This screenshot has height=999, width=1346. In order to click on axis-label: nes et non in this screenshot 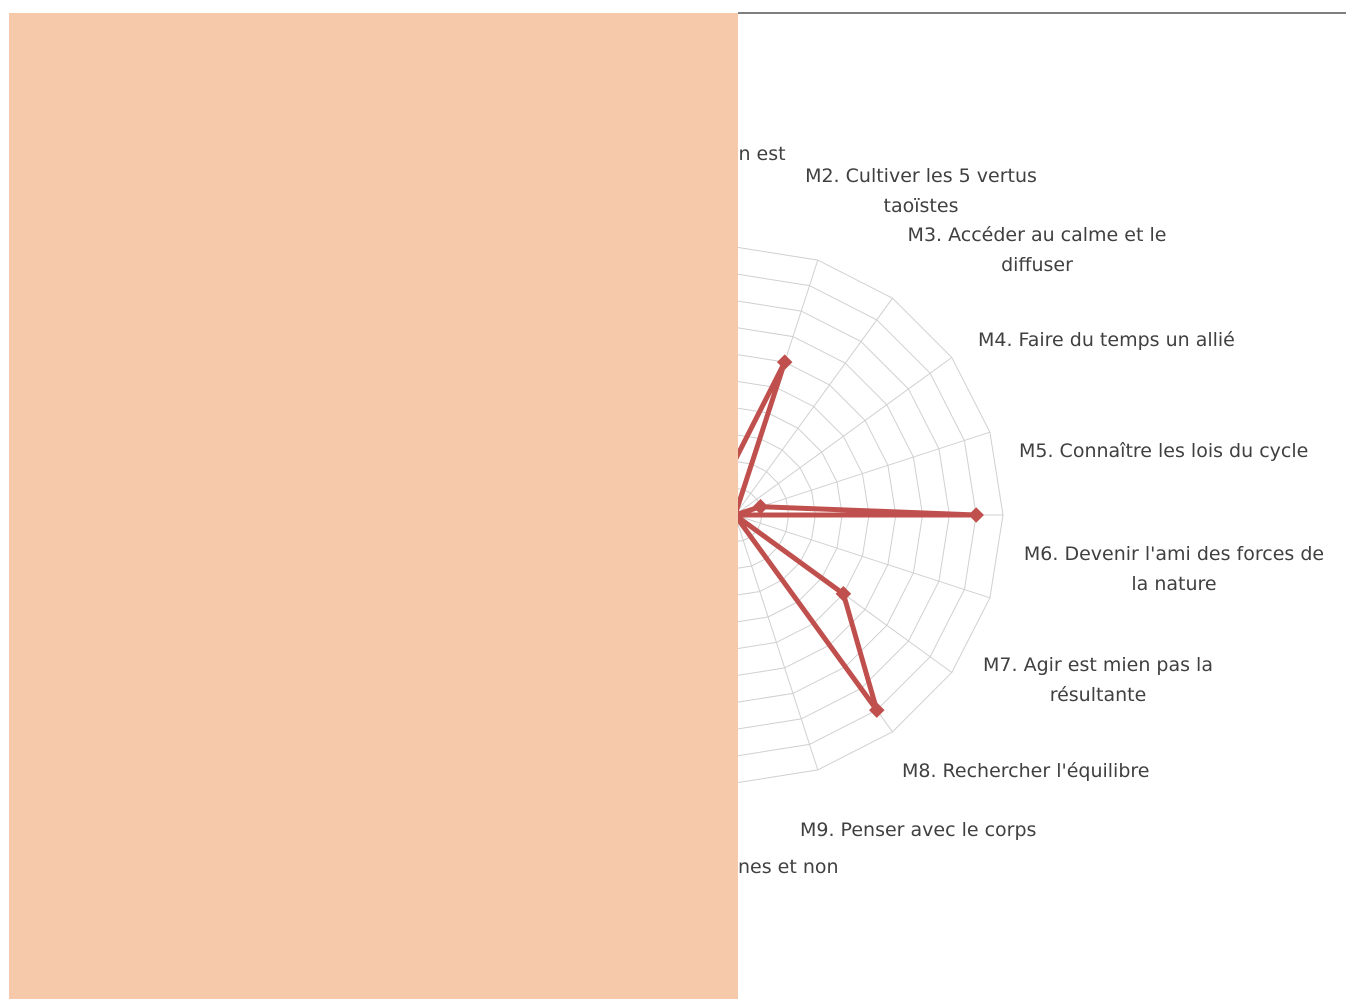, I will do `click(788, 867)`.